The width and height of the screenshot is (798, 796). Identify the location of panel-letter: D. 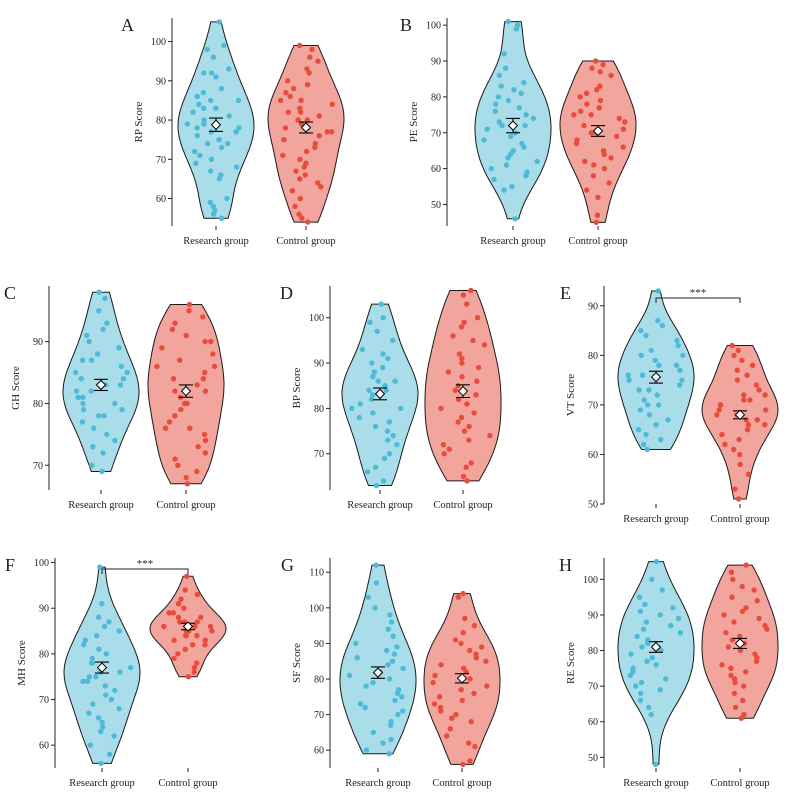
(286, 293).